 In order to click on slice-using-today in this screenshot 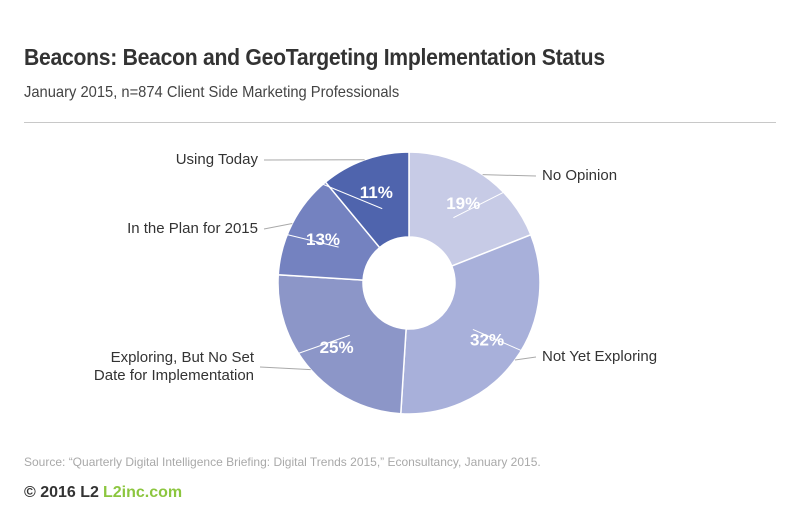, I will do `click(367, 200)`.